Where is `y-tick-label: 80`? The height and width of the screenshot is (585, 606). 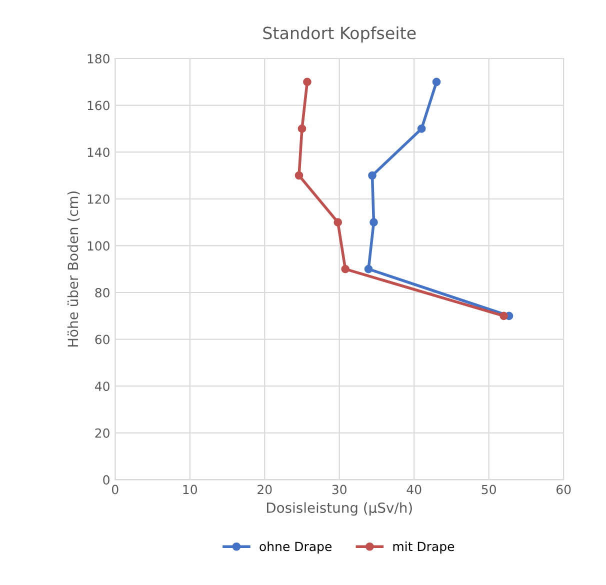
y-tick-label: 80 is located at coordinates (102, 293).